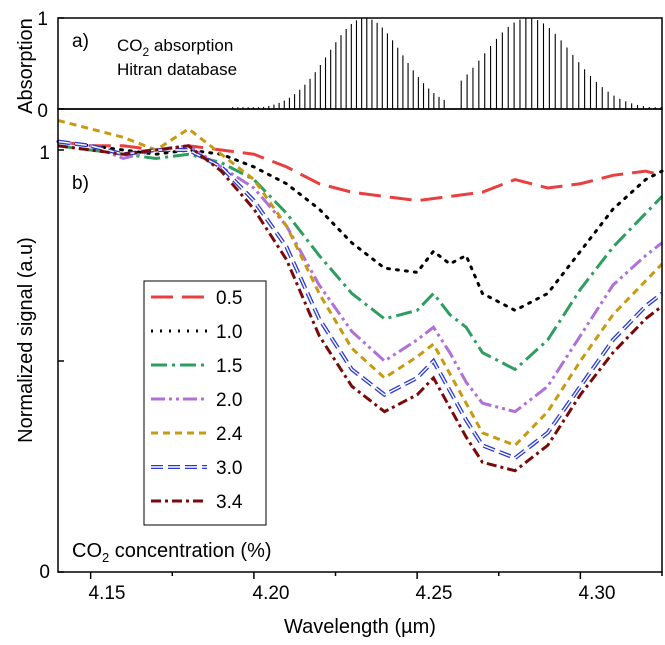 This screenshot has width=665, height=645. Describe the element at coordinates (146, 52) in the screenshot. I see `co2-formula-subscript: 2` at that location.